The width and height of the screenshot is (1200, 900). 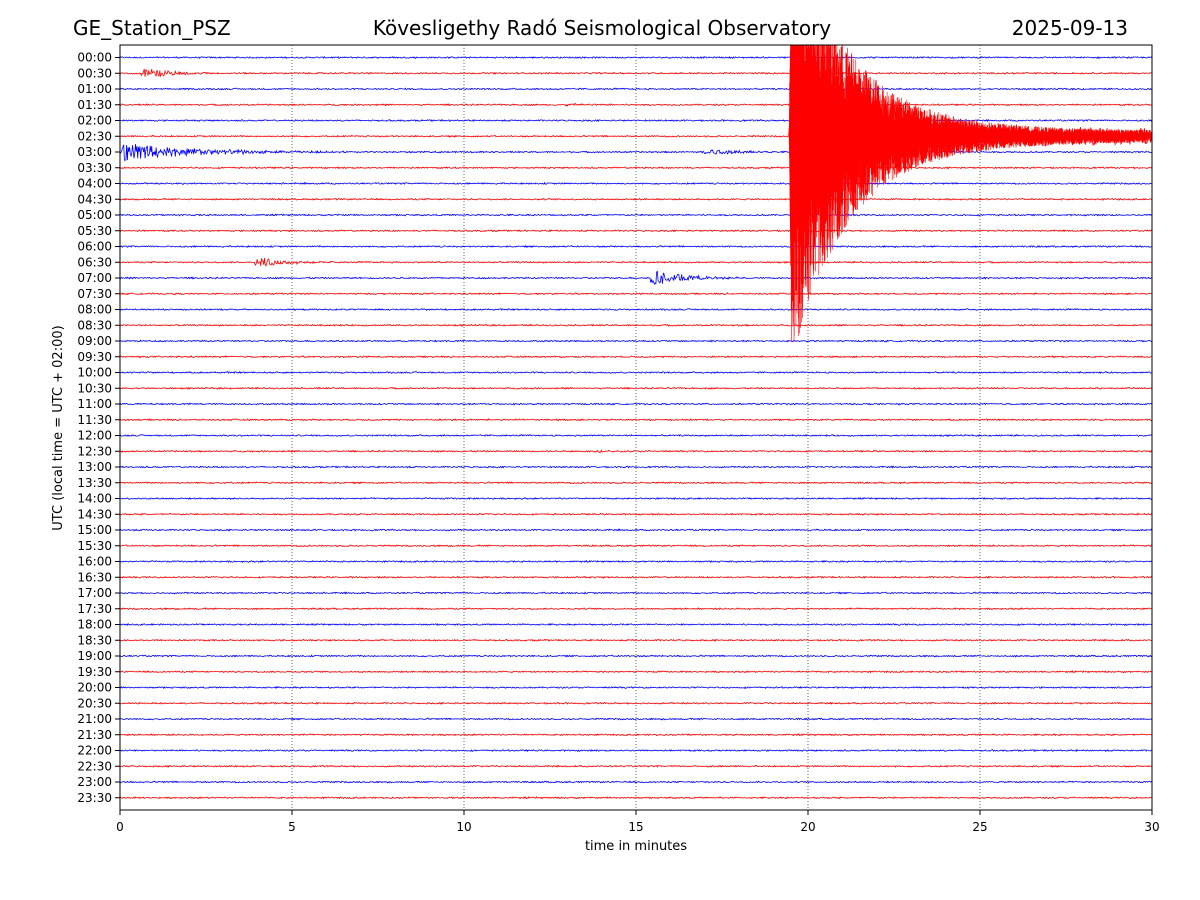 I want to click on y-tick-label-05:30: 05:30, so click(x=94, y=231).